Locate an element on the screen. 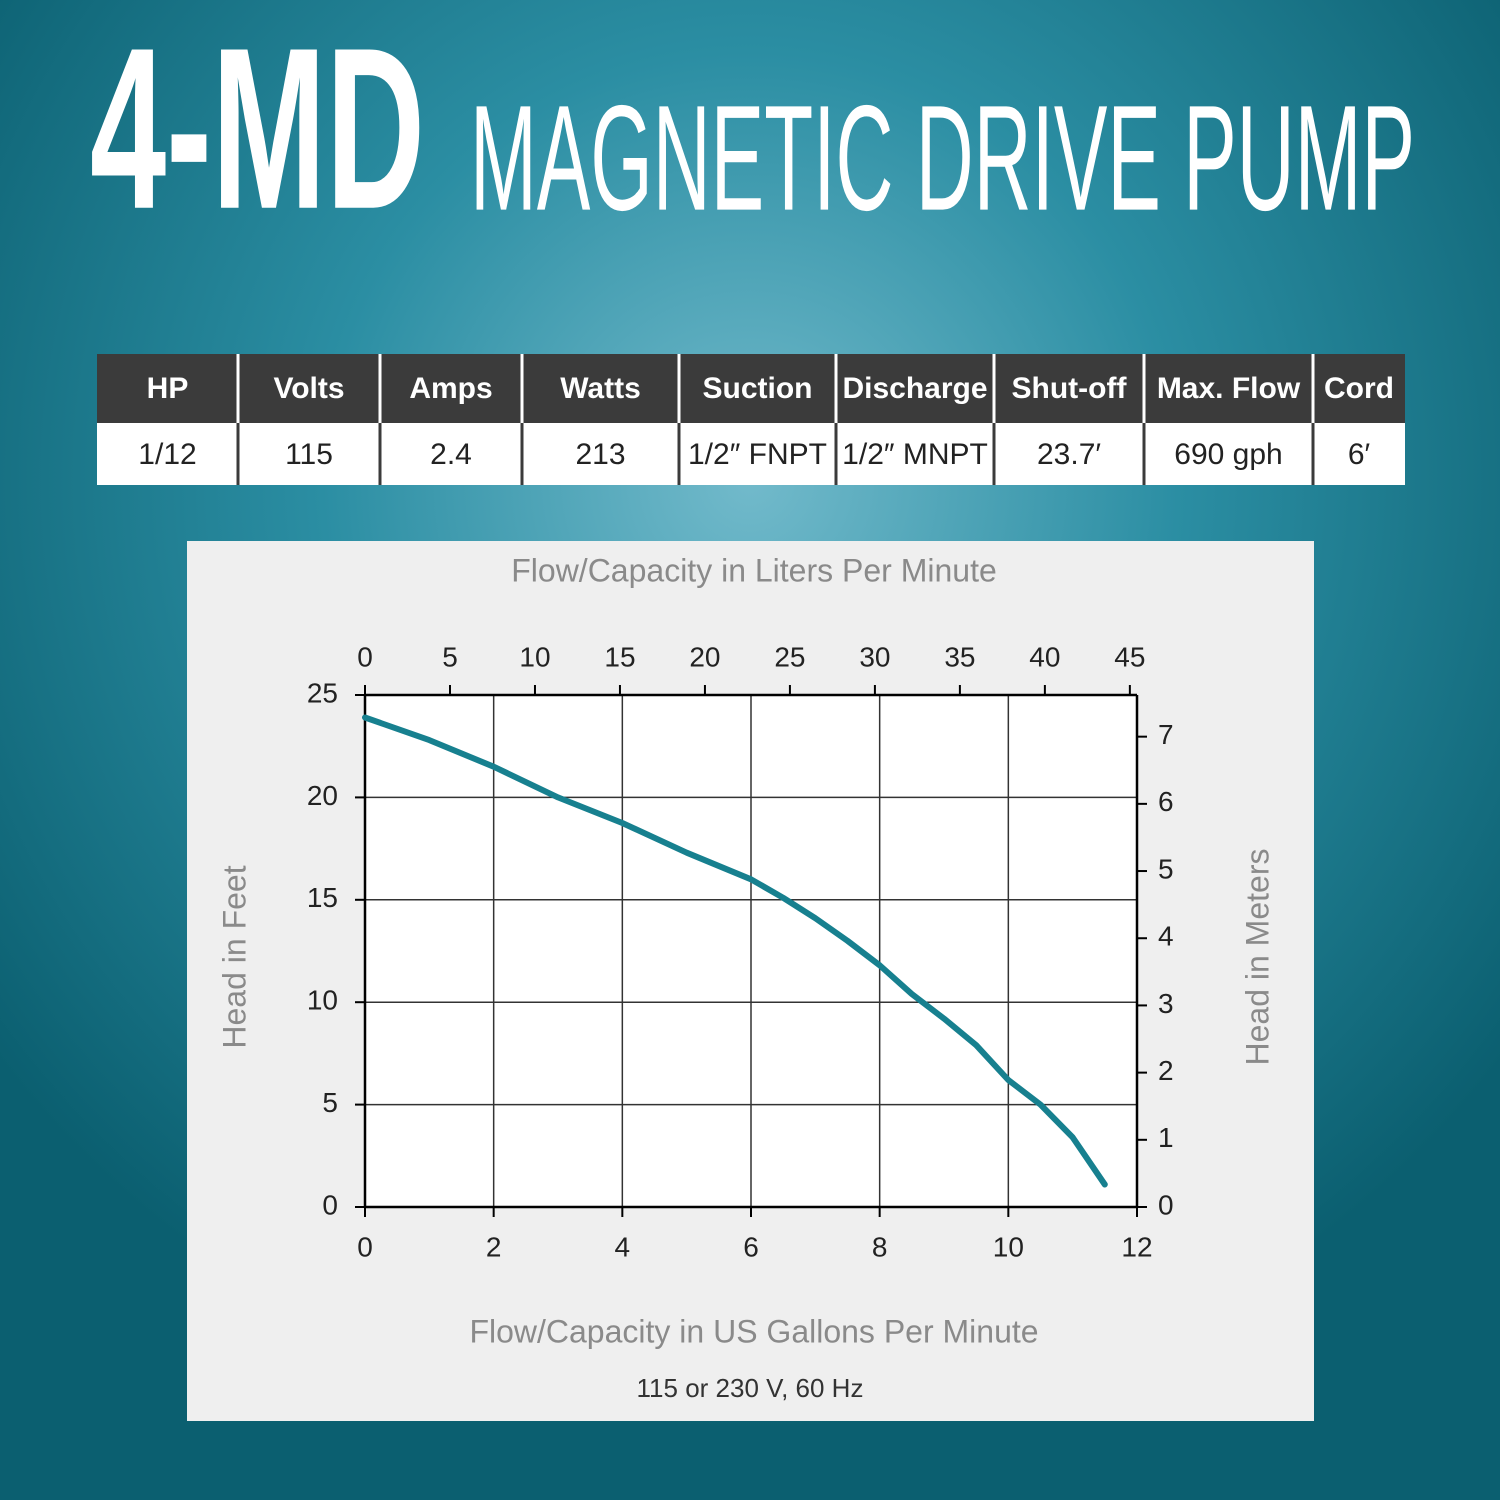  x2-tick-label: 0 is located at coordinates (365, 656).